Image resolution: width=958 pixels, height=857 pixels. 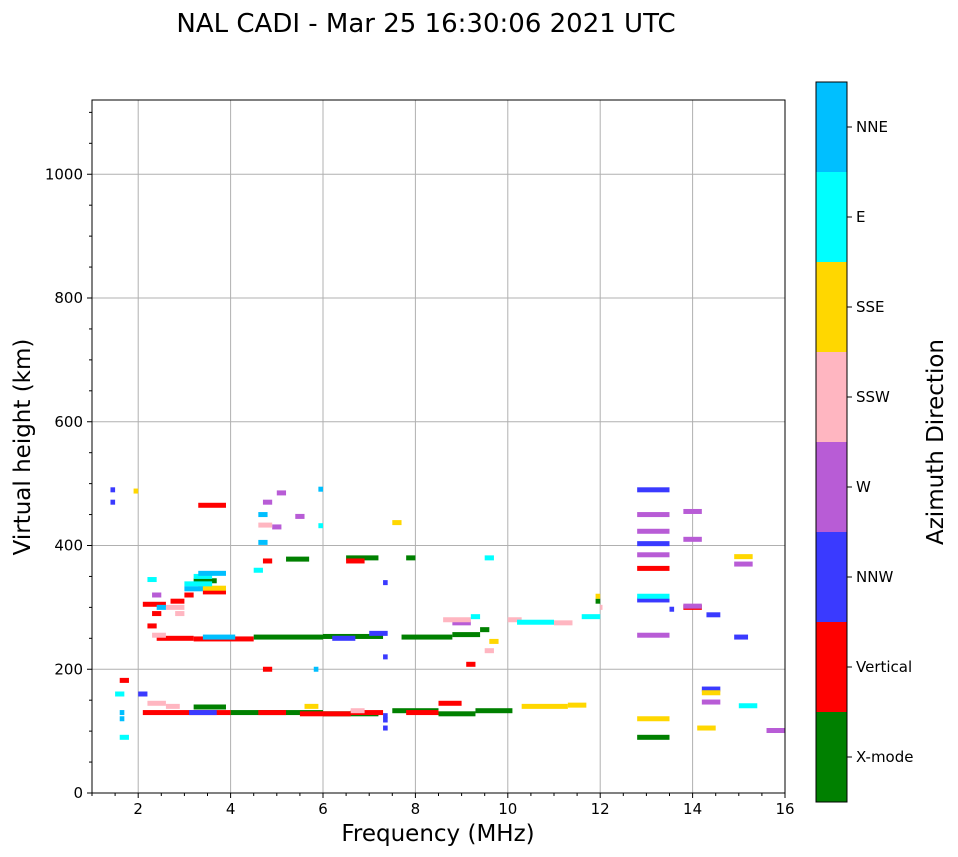 What do you see at coordinates (870, 307) in the screenshot?
I see `colorbar-tick-label: SSE` at bounding box center [870, 307].